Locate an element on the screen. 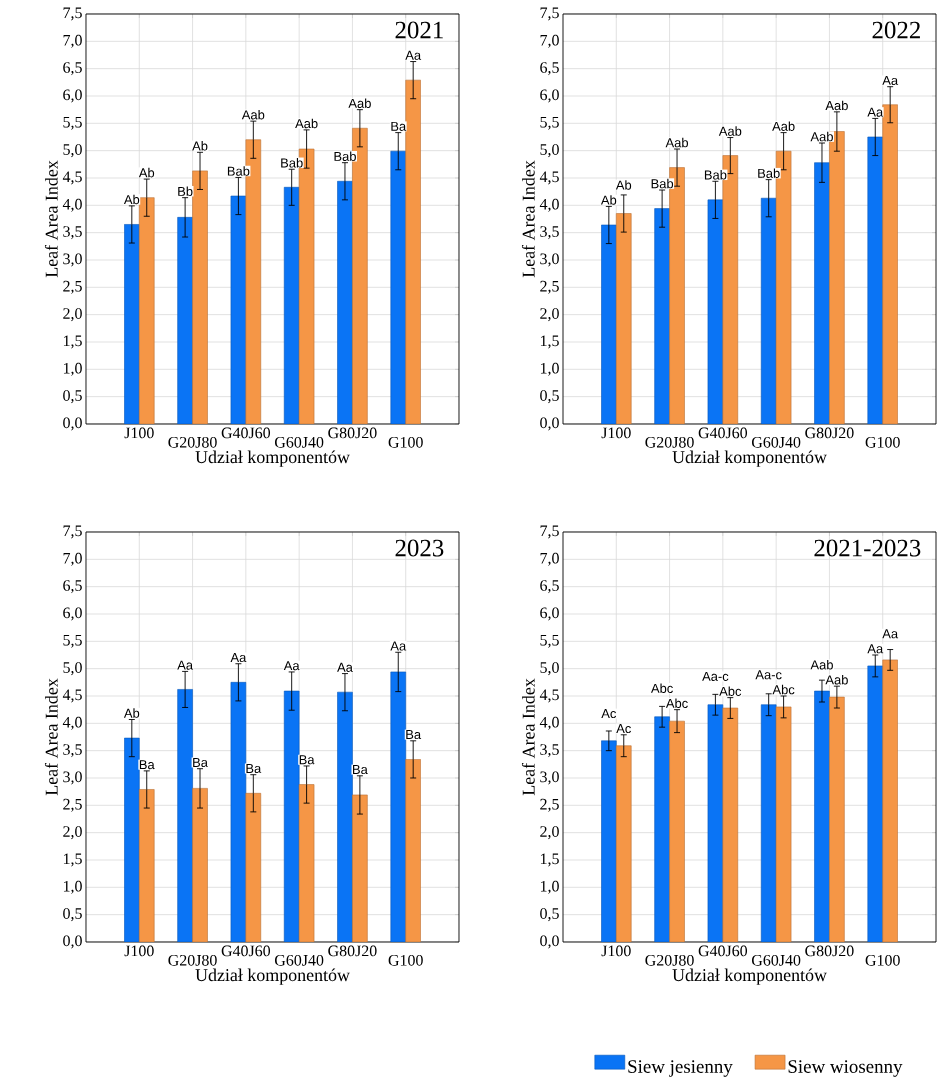  y-tick-label: 6,5 is located at coordinates (72, 587).